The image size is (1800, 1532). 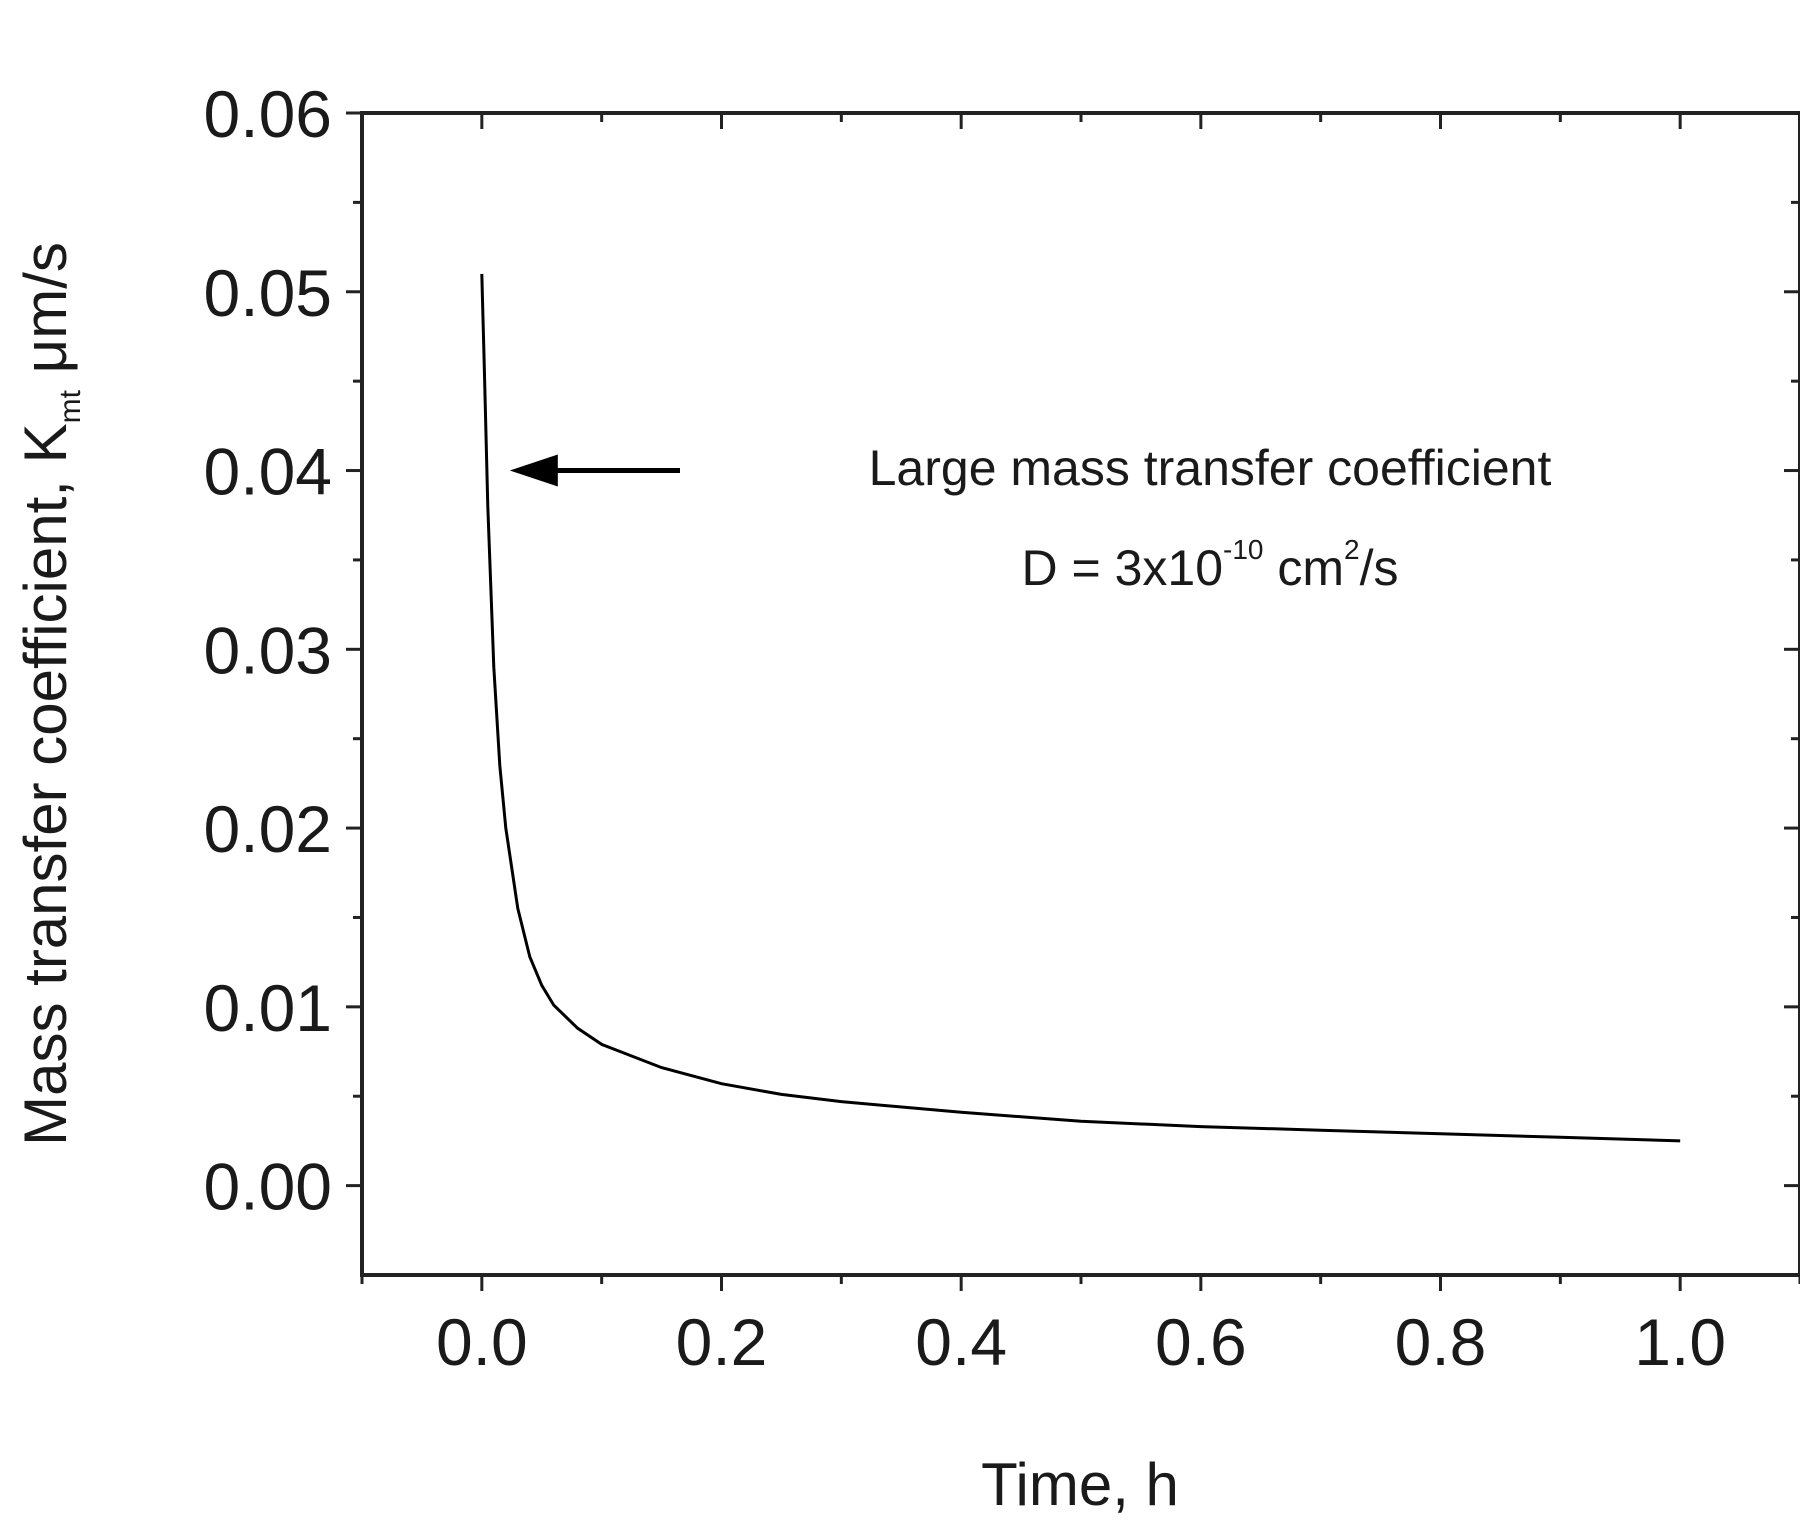 I want to click on x-tick-labels: 0.0 0.2 0.4 0.6 0.8 1.0, so click(x=1081, y=1342).